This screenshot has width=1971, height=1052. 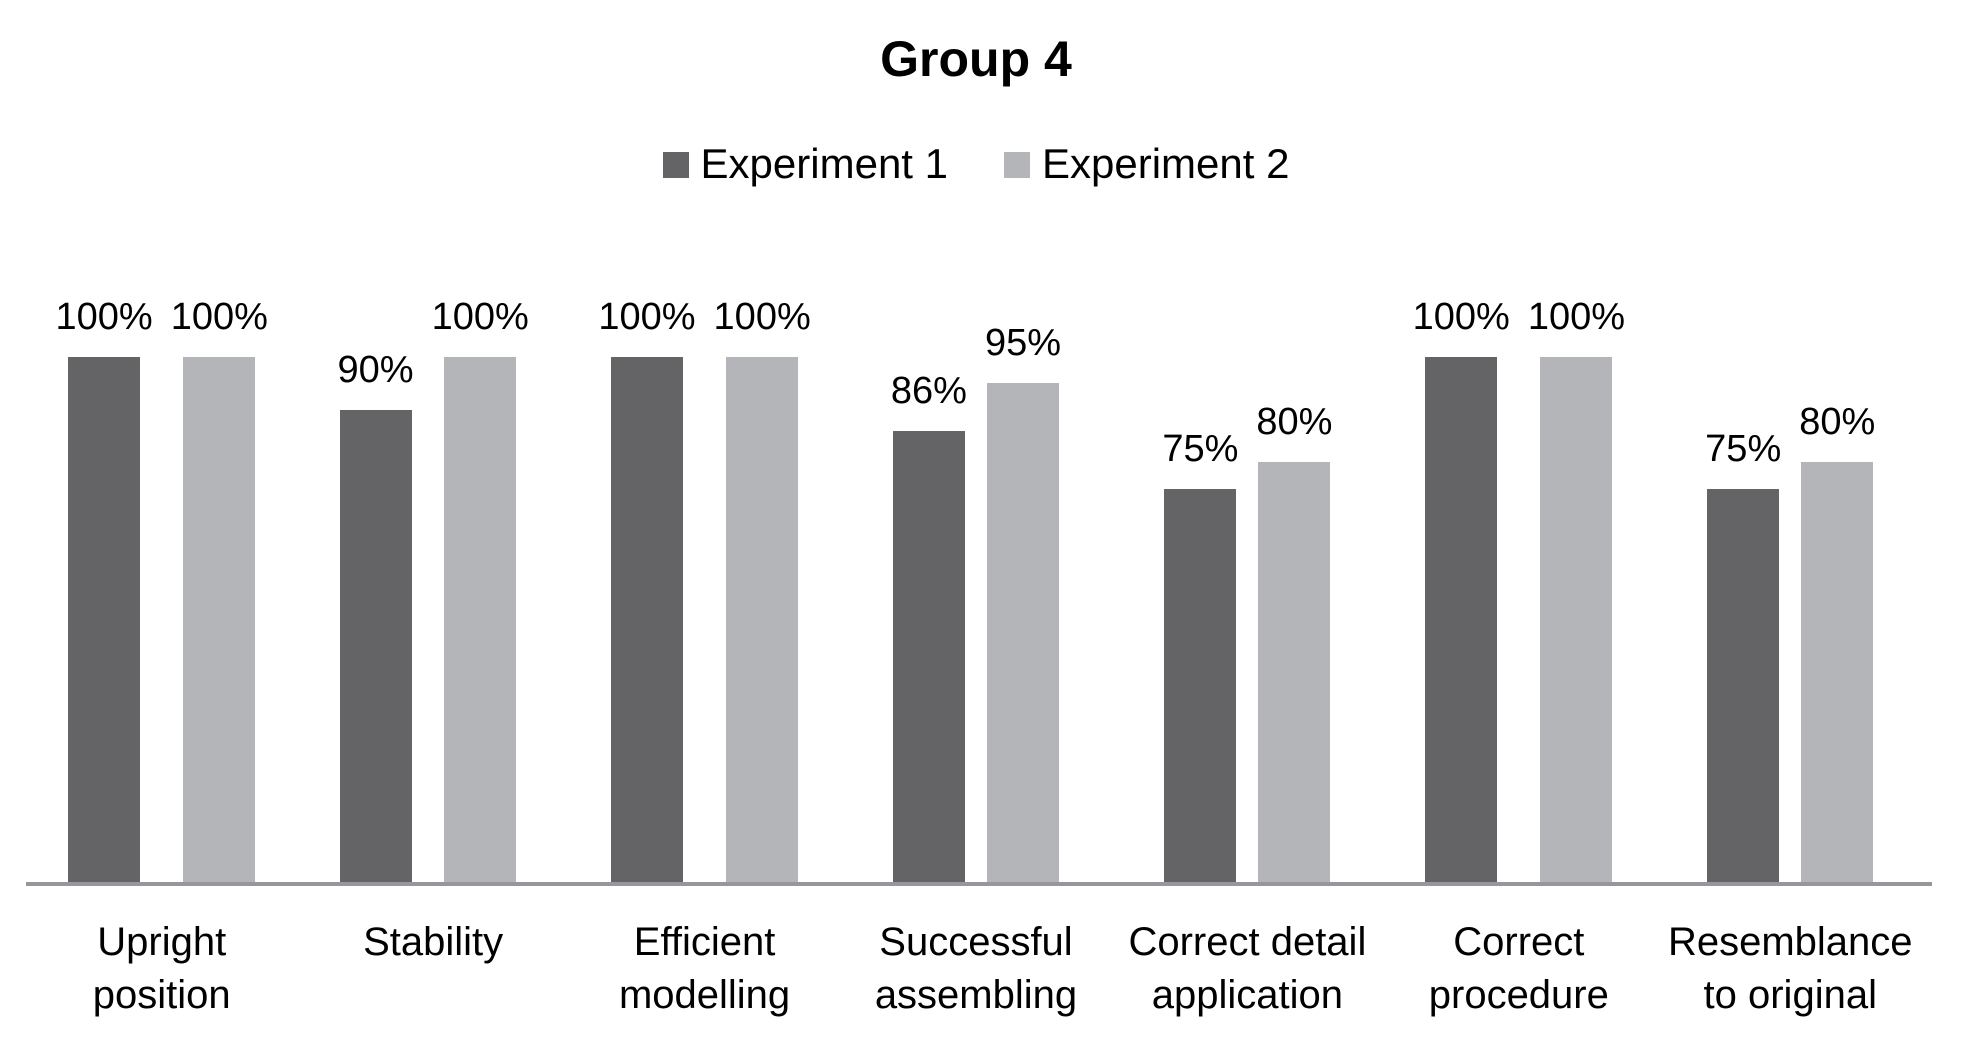 I want to click on category-label: Successful assembling, so click(x=976, y=968).